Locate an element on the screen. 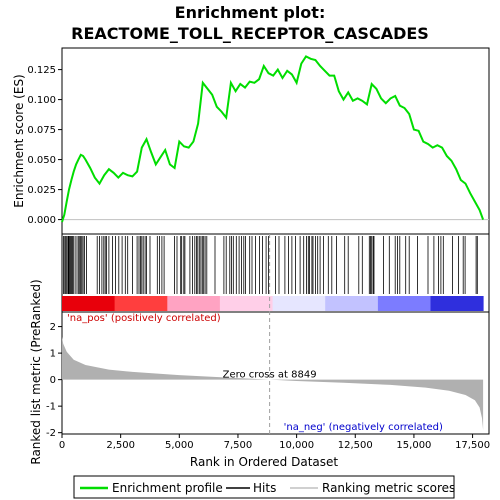 The image size is (500, 500). es-y-tick-label: 0.075 is located at coordinates (41, 130).